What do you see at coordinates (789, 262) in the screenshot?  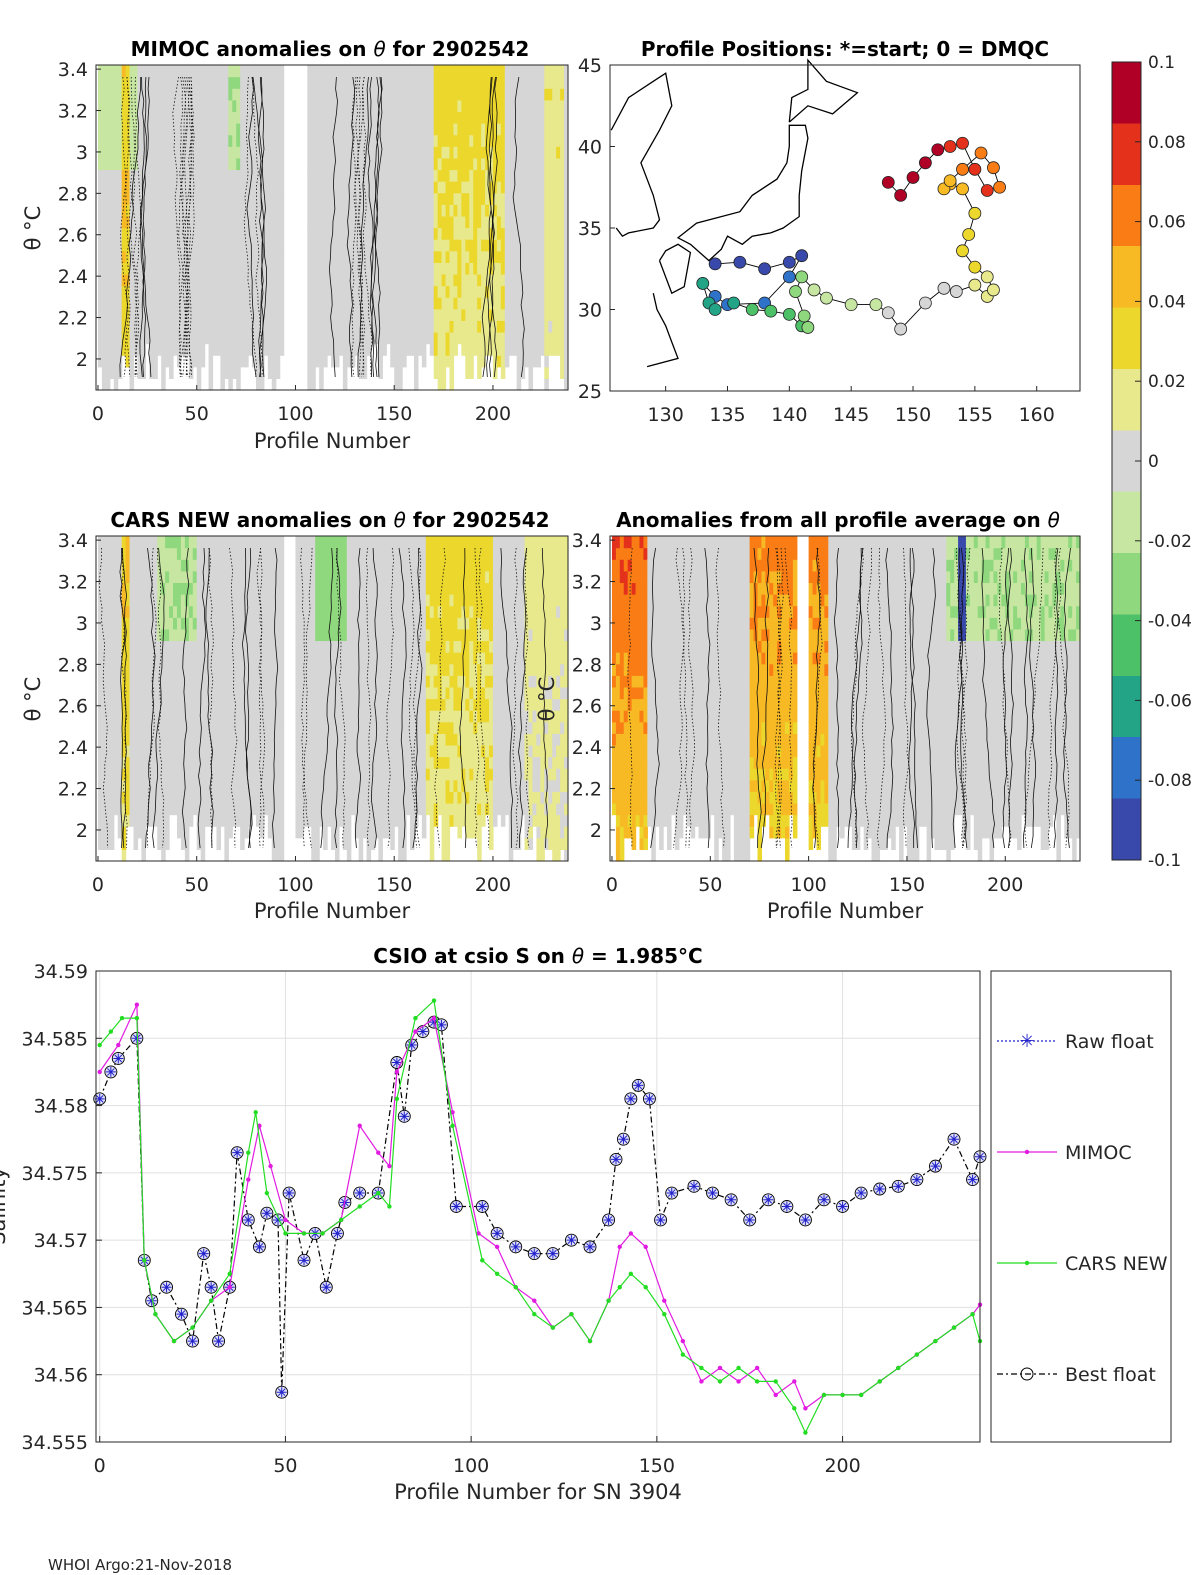 I see `profile-position-marker` at bounding box center [789, 262].